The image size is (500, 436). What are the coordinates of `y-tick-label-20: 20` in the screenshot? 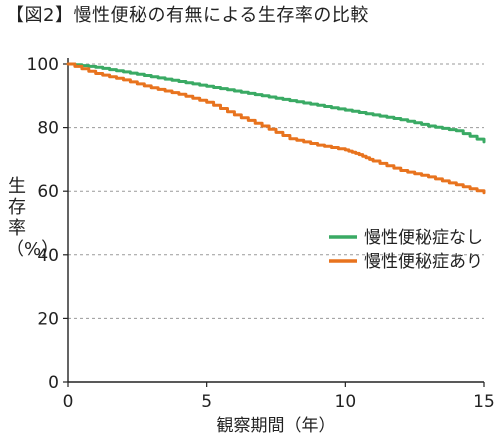 It's located at (48, 319).